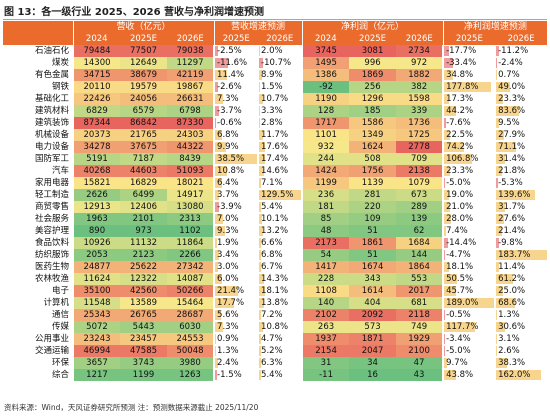  I want to click on growth-value: 61.2%, so click(512, 279).